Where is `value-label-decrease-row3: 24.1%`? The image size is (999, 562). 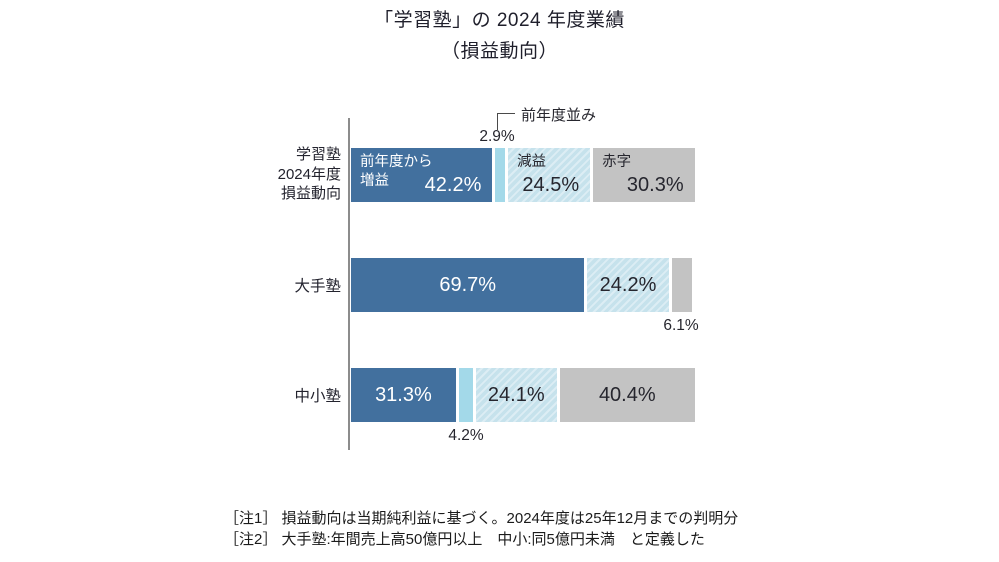 value-label-decrease-row3: 24.1% is located at coordinates (516, 394).